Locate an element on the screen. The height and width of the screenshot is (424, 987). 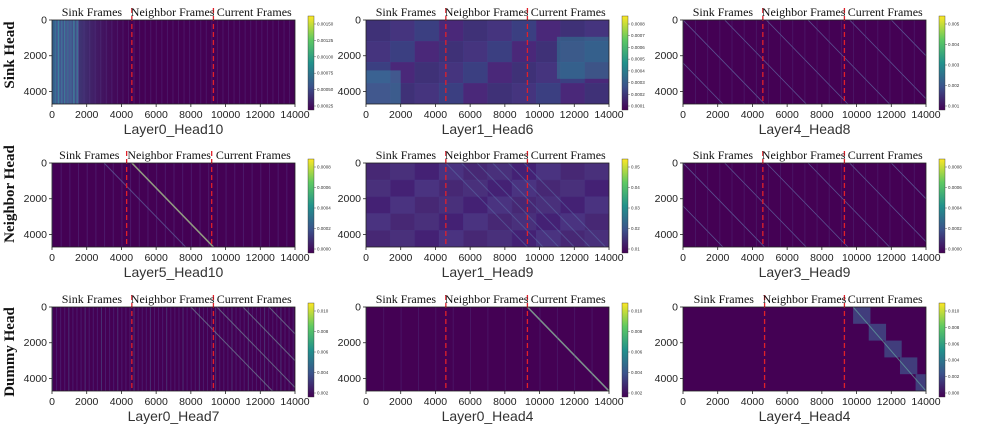
x-tick-label: 8000 is located at coordinates (822, 115).